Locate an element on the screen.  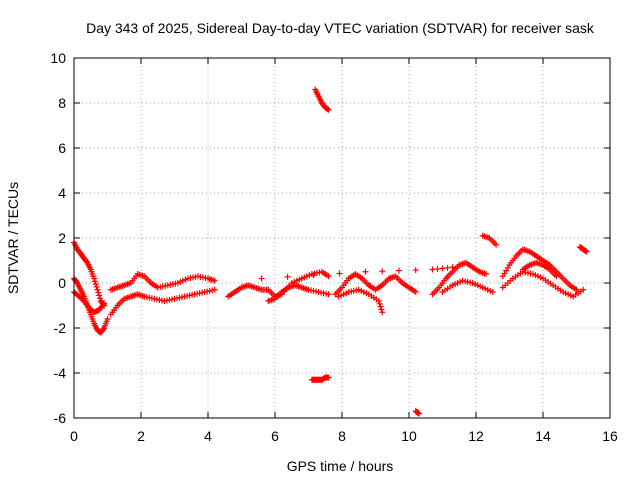
y-tick-label: -2 is located at coordinates (60, 328).